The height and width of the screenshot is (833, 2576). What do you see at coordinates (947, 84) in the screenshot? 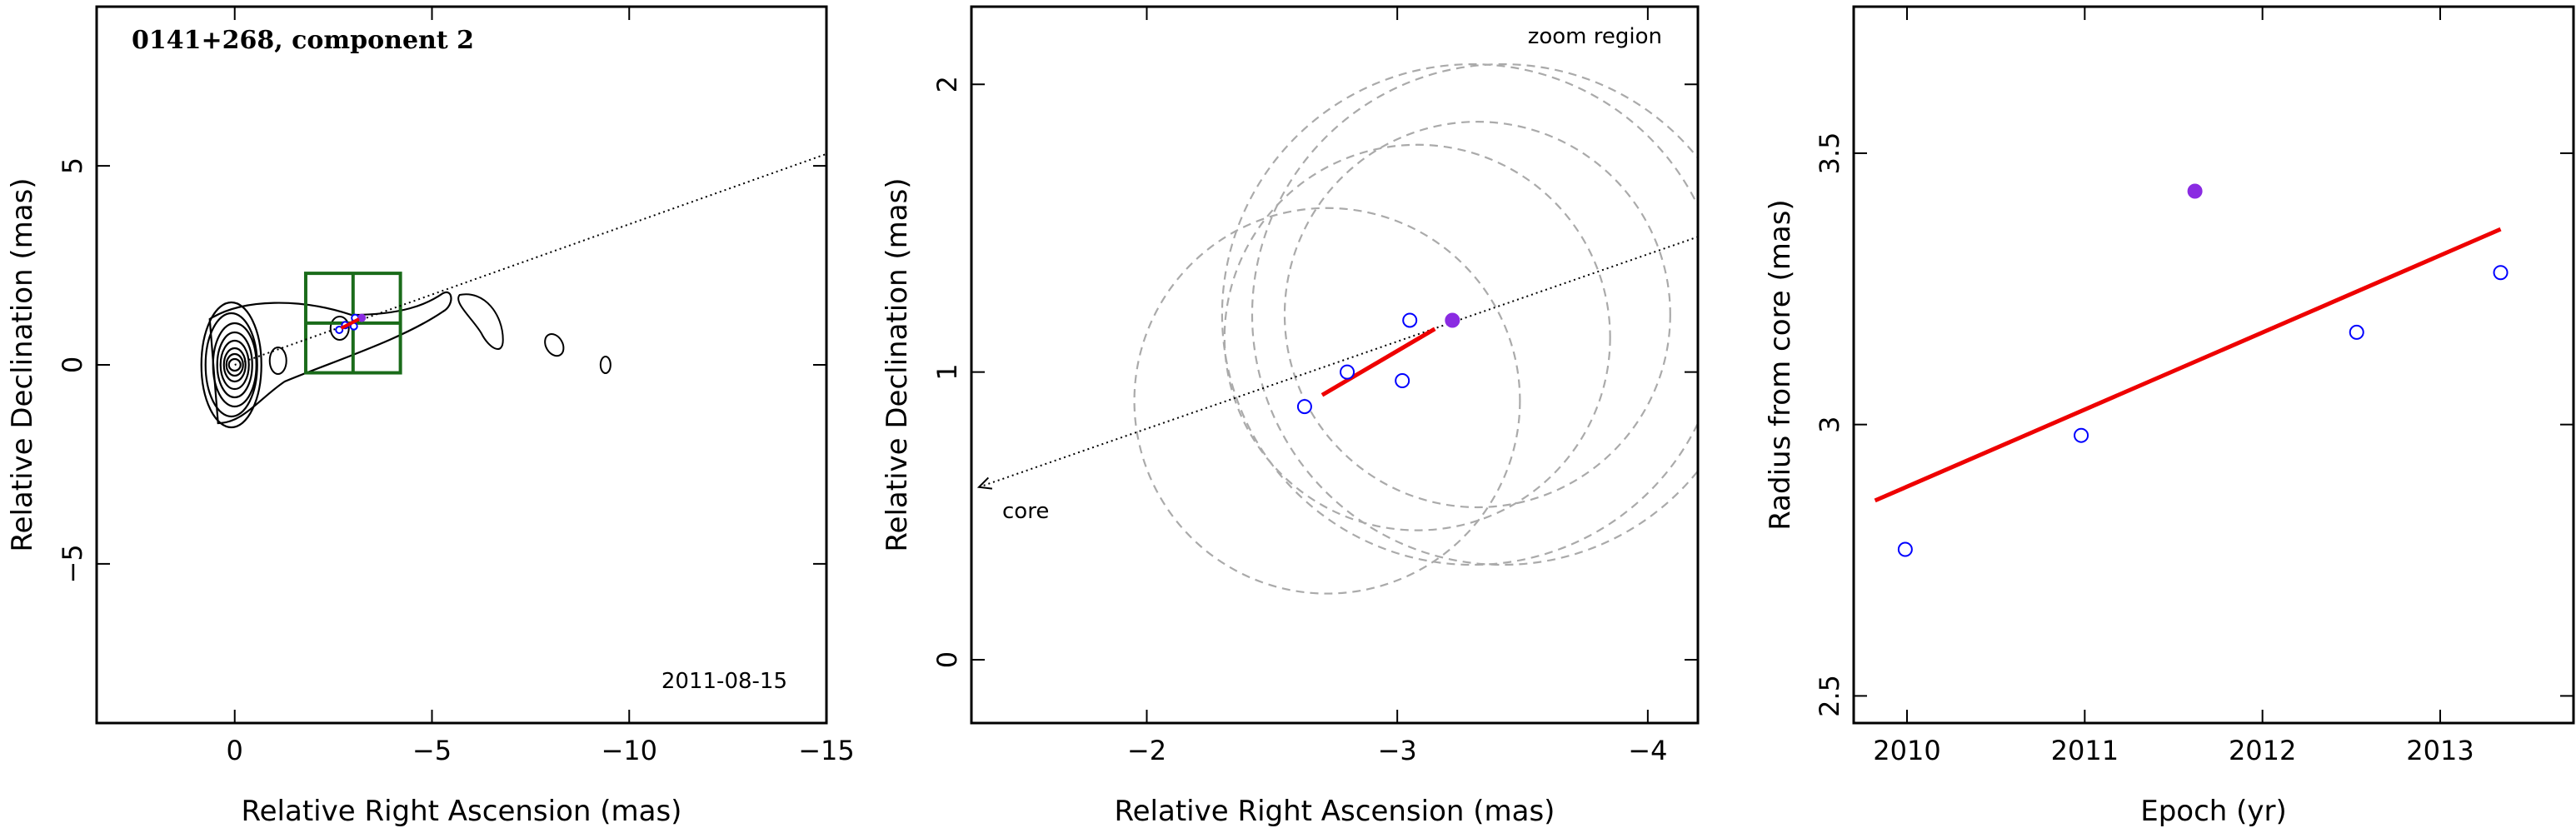
I see `panel2-ytick-label: 2` at bounding box center [947, 84].